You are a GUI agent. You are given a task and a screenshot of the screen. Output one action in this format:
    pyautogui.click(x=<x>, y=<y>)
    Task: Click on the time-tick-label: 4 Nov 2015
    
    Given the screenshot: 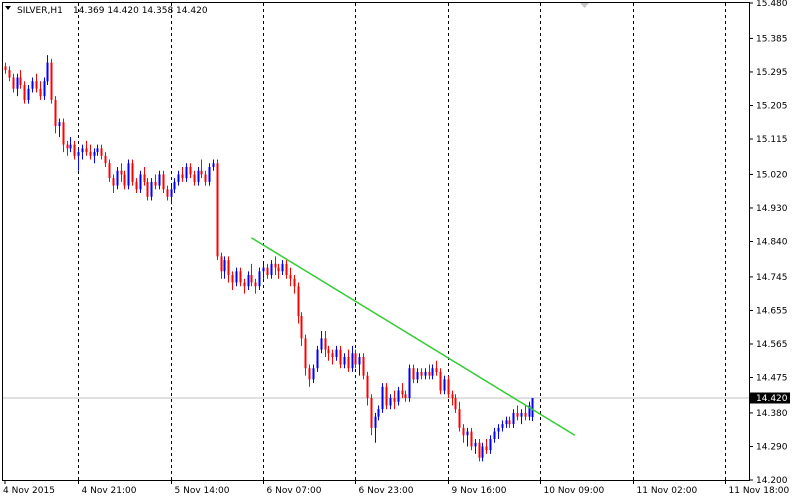 What is the action you would take?
    pyautogui.click(x=29, y=491)
    